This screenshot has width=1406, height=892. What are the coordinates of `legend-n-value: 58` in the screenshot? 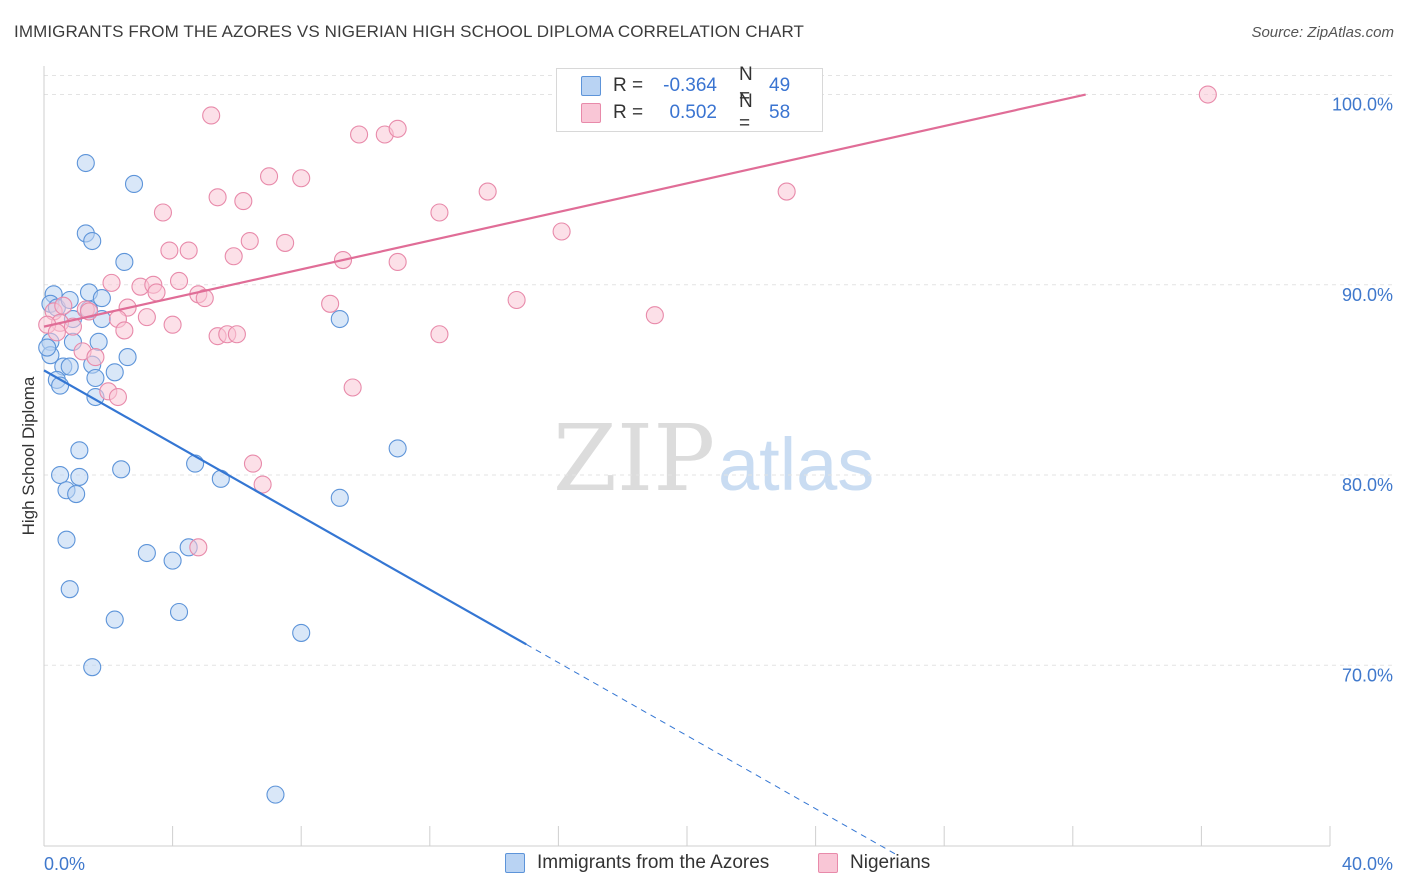 It's located at (780, 112).